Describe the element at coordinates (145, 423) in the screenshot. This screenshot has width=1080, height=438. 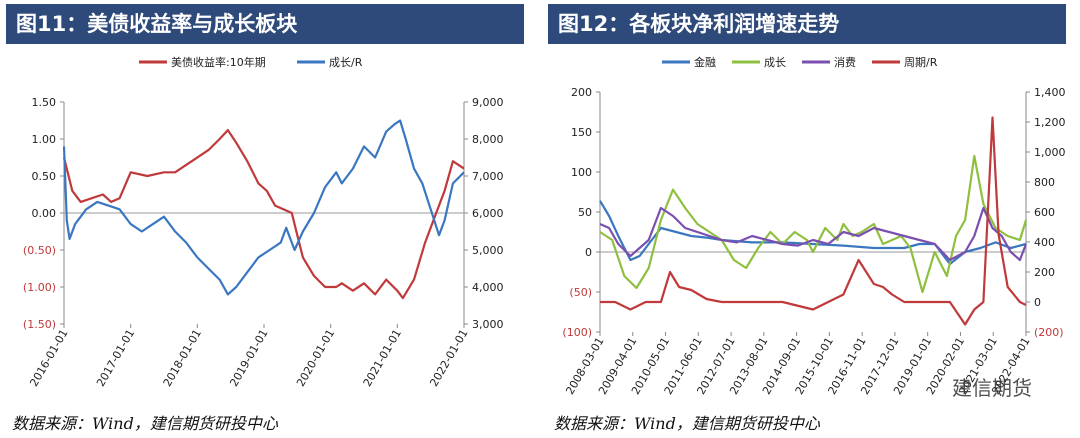
I see `left-source-note: 数据来源：Wind，建信期货研投中心` at that location.